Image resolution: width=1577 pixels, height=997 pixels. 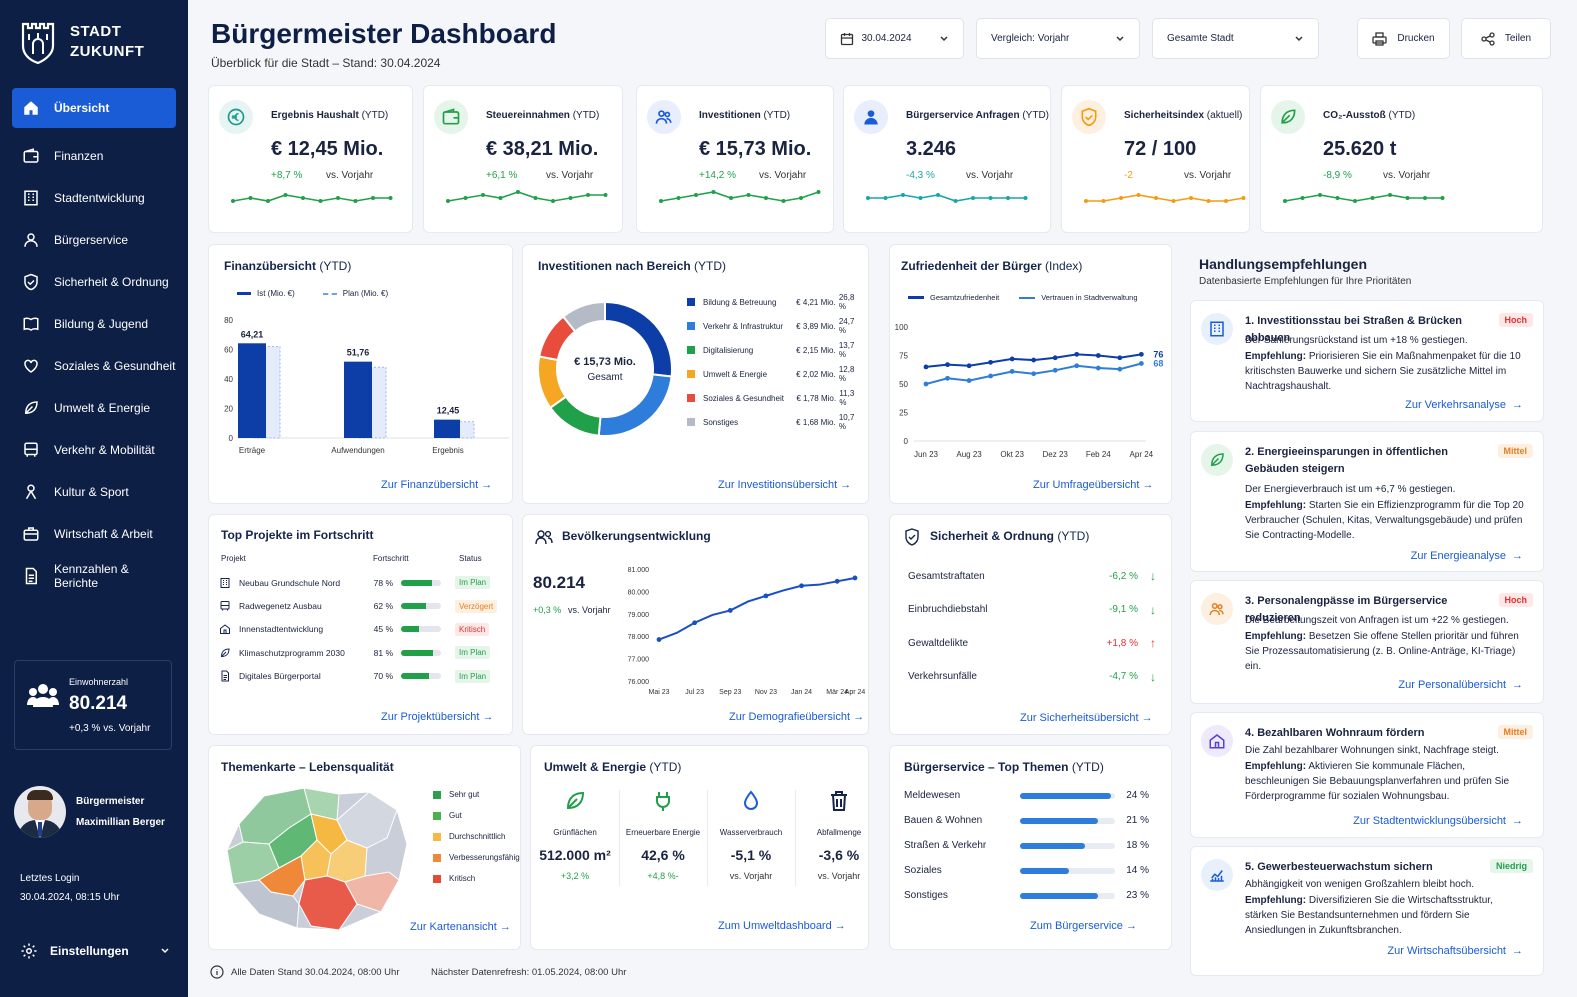 I want to click on print-button: Drucken, so click(x=1403, y=38).